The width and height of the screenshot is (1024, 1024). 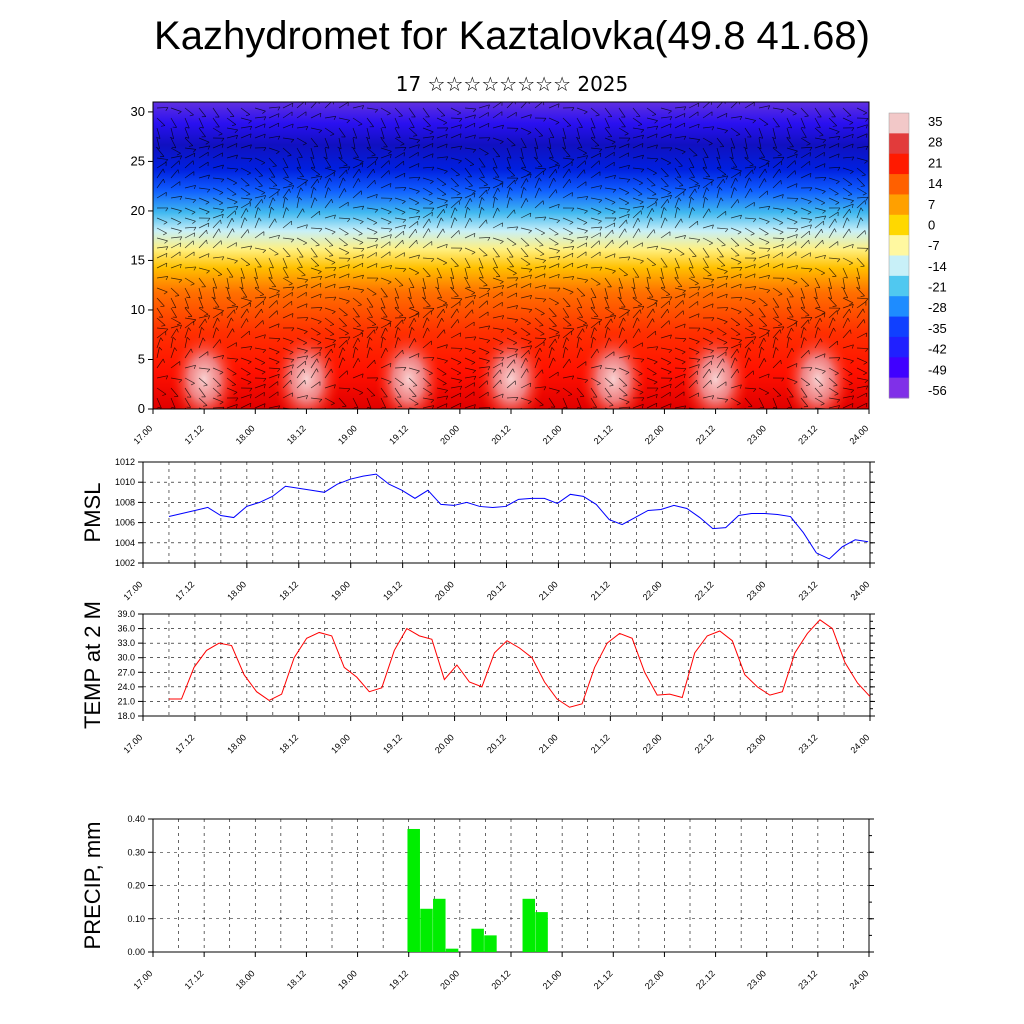 What do you see at coordinates (444, 743) in the screenshot?
I see `x-tick-label: 20.00` at bounding box center [444, 743].